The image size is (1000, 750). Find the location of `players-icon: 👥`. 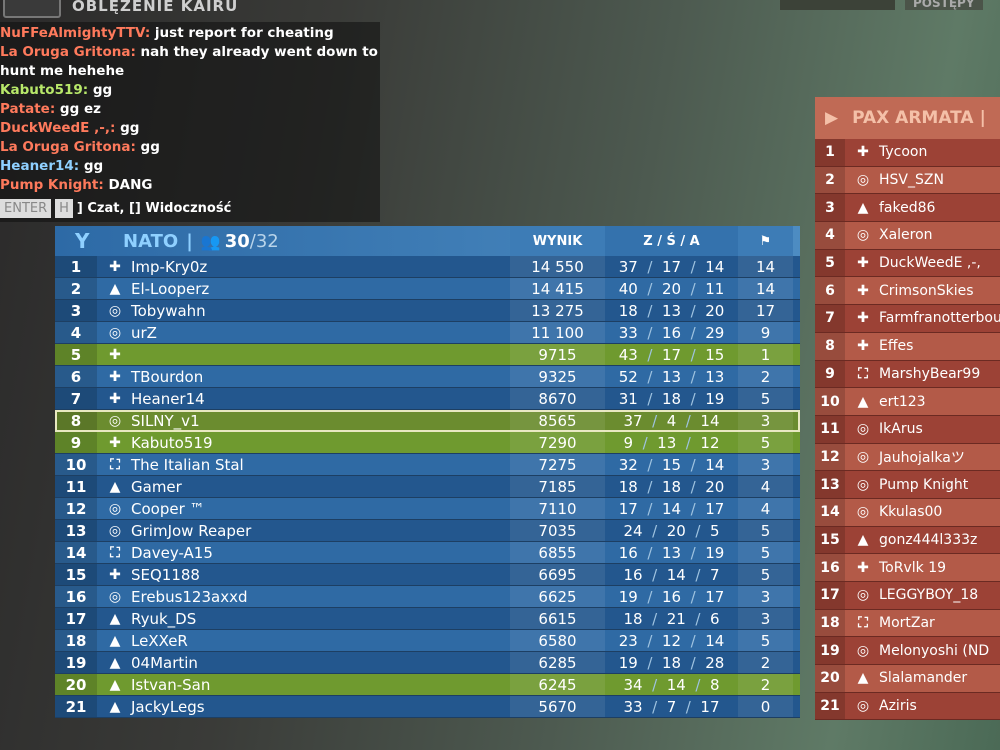

players-icon: 👥 is located at coordinates (210, 241).